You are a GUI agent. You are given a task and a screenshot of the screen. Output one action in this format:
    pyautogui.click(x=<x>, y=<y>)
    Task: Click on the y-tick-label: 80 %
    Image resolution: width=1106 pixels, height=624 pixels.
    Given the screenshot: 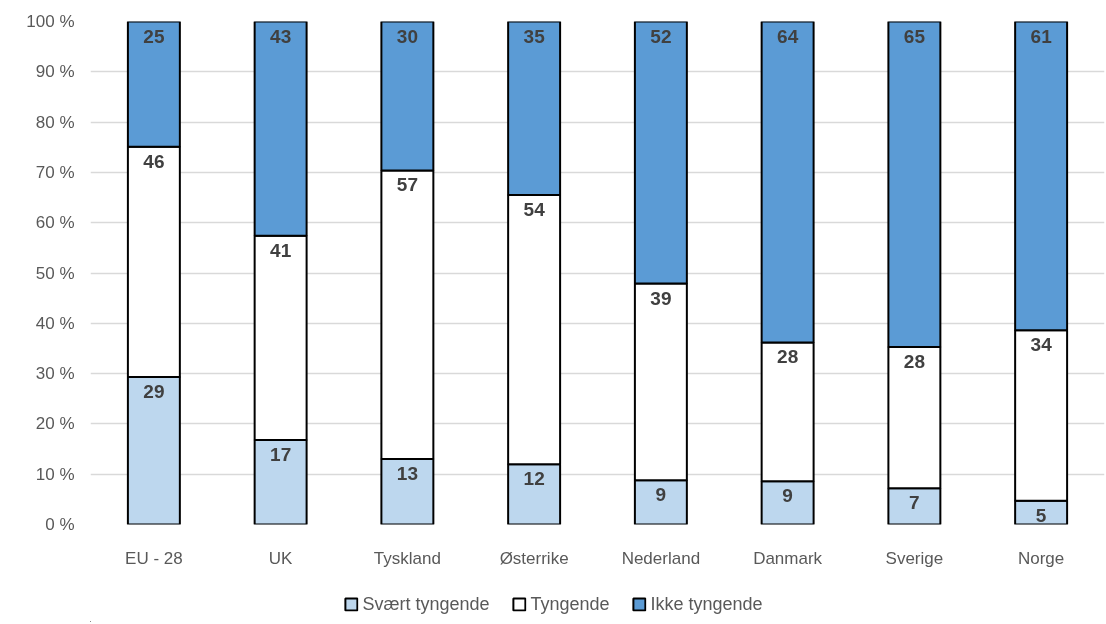 What is the action you would take?
    pyautogui.click(x=55, y=122)
    